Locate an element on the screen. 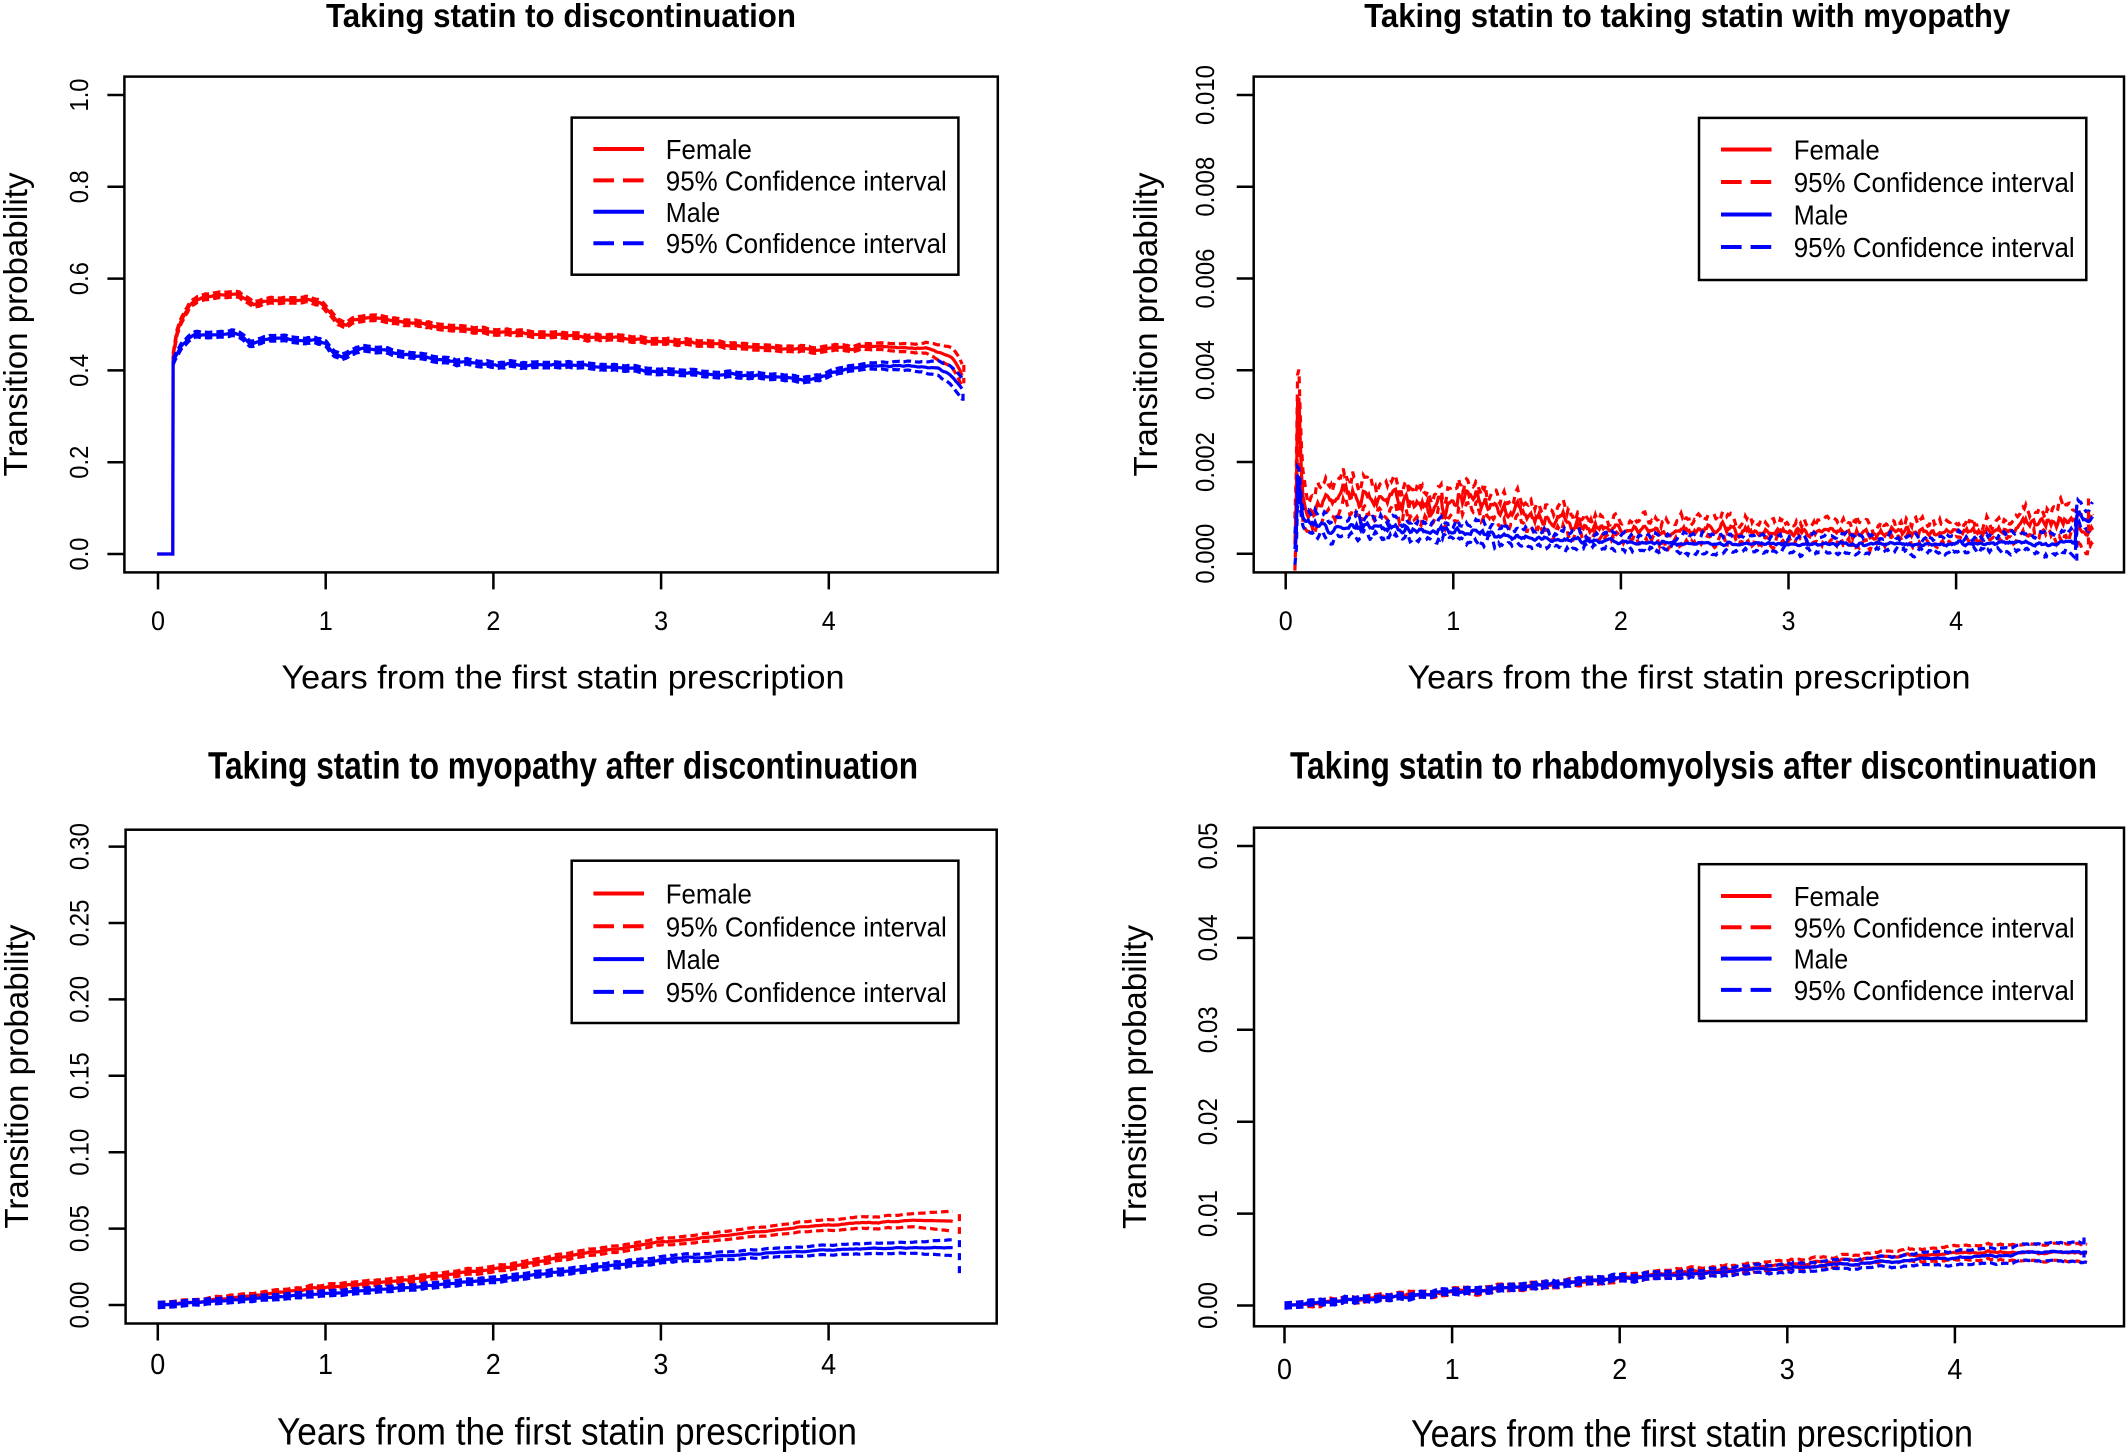  svg-text: 0.01 is located at coordinates (1208, 1213).